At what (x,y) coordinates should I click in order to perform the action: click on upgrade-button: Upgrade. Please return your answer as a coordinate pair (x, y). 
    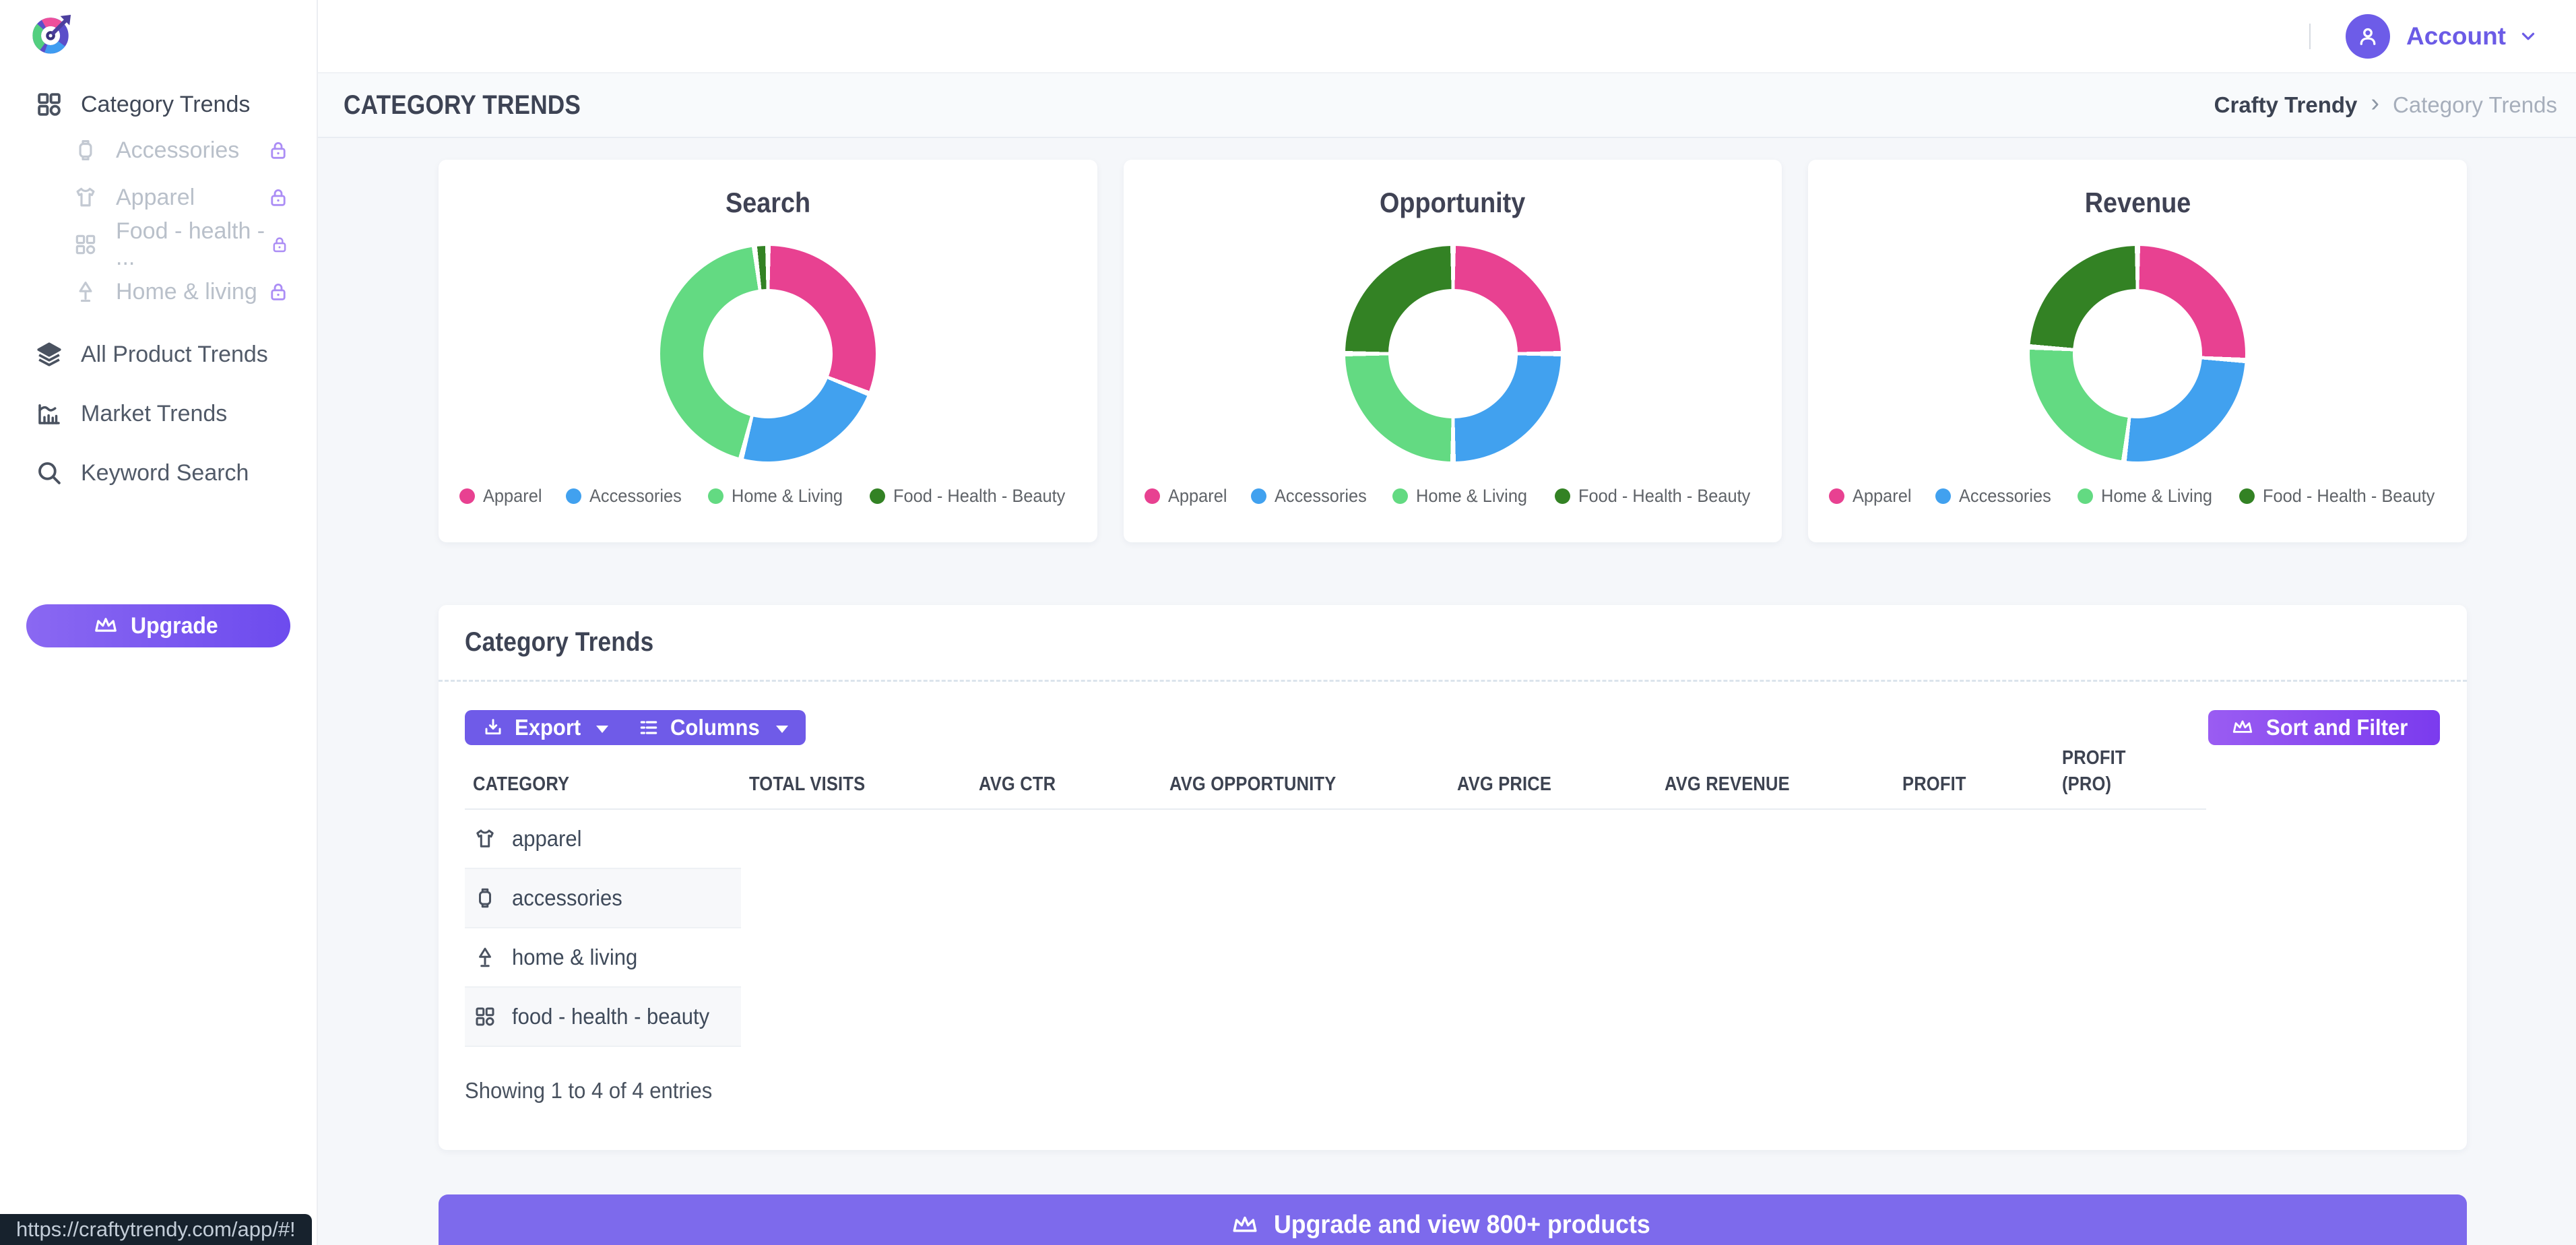
    Looking at the image, I should click on (158, 625).